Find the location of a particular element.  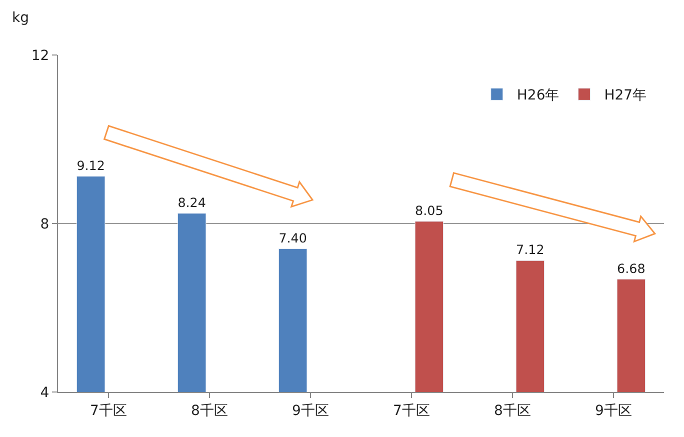

data-label: 7.12 is located at coordinates (530, 250).